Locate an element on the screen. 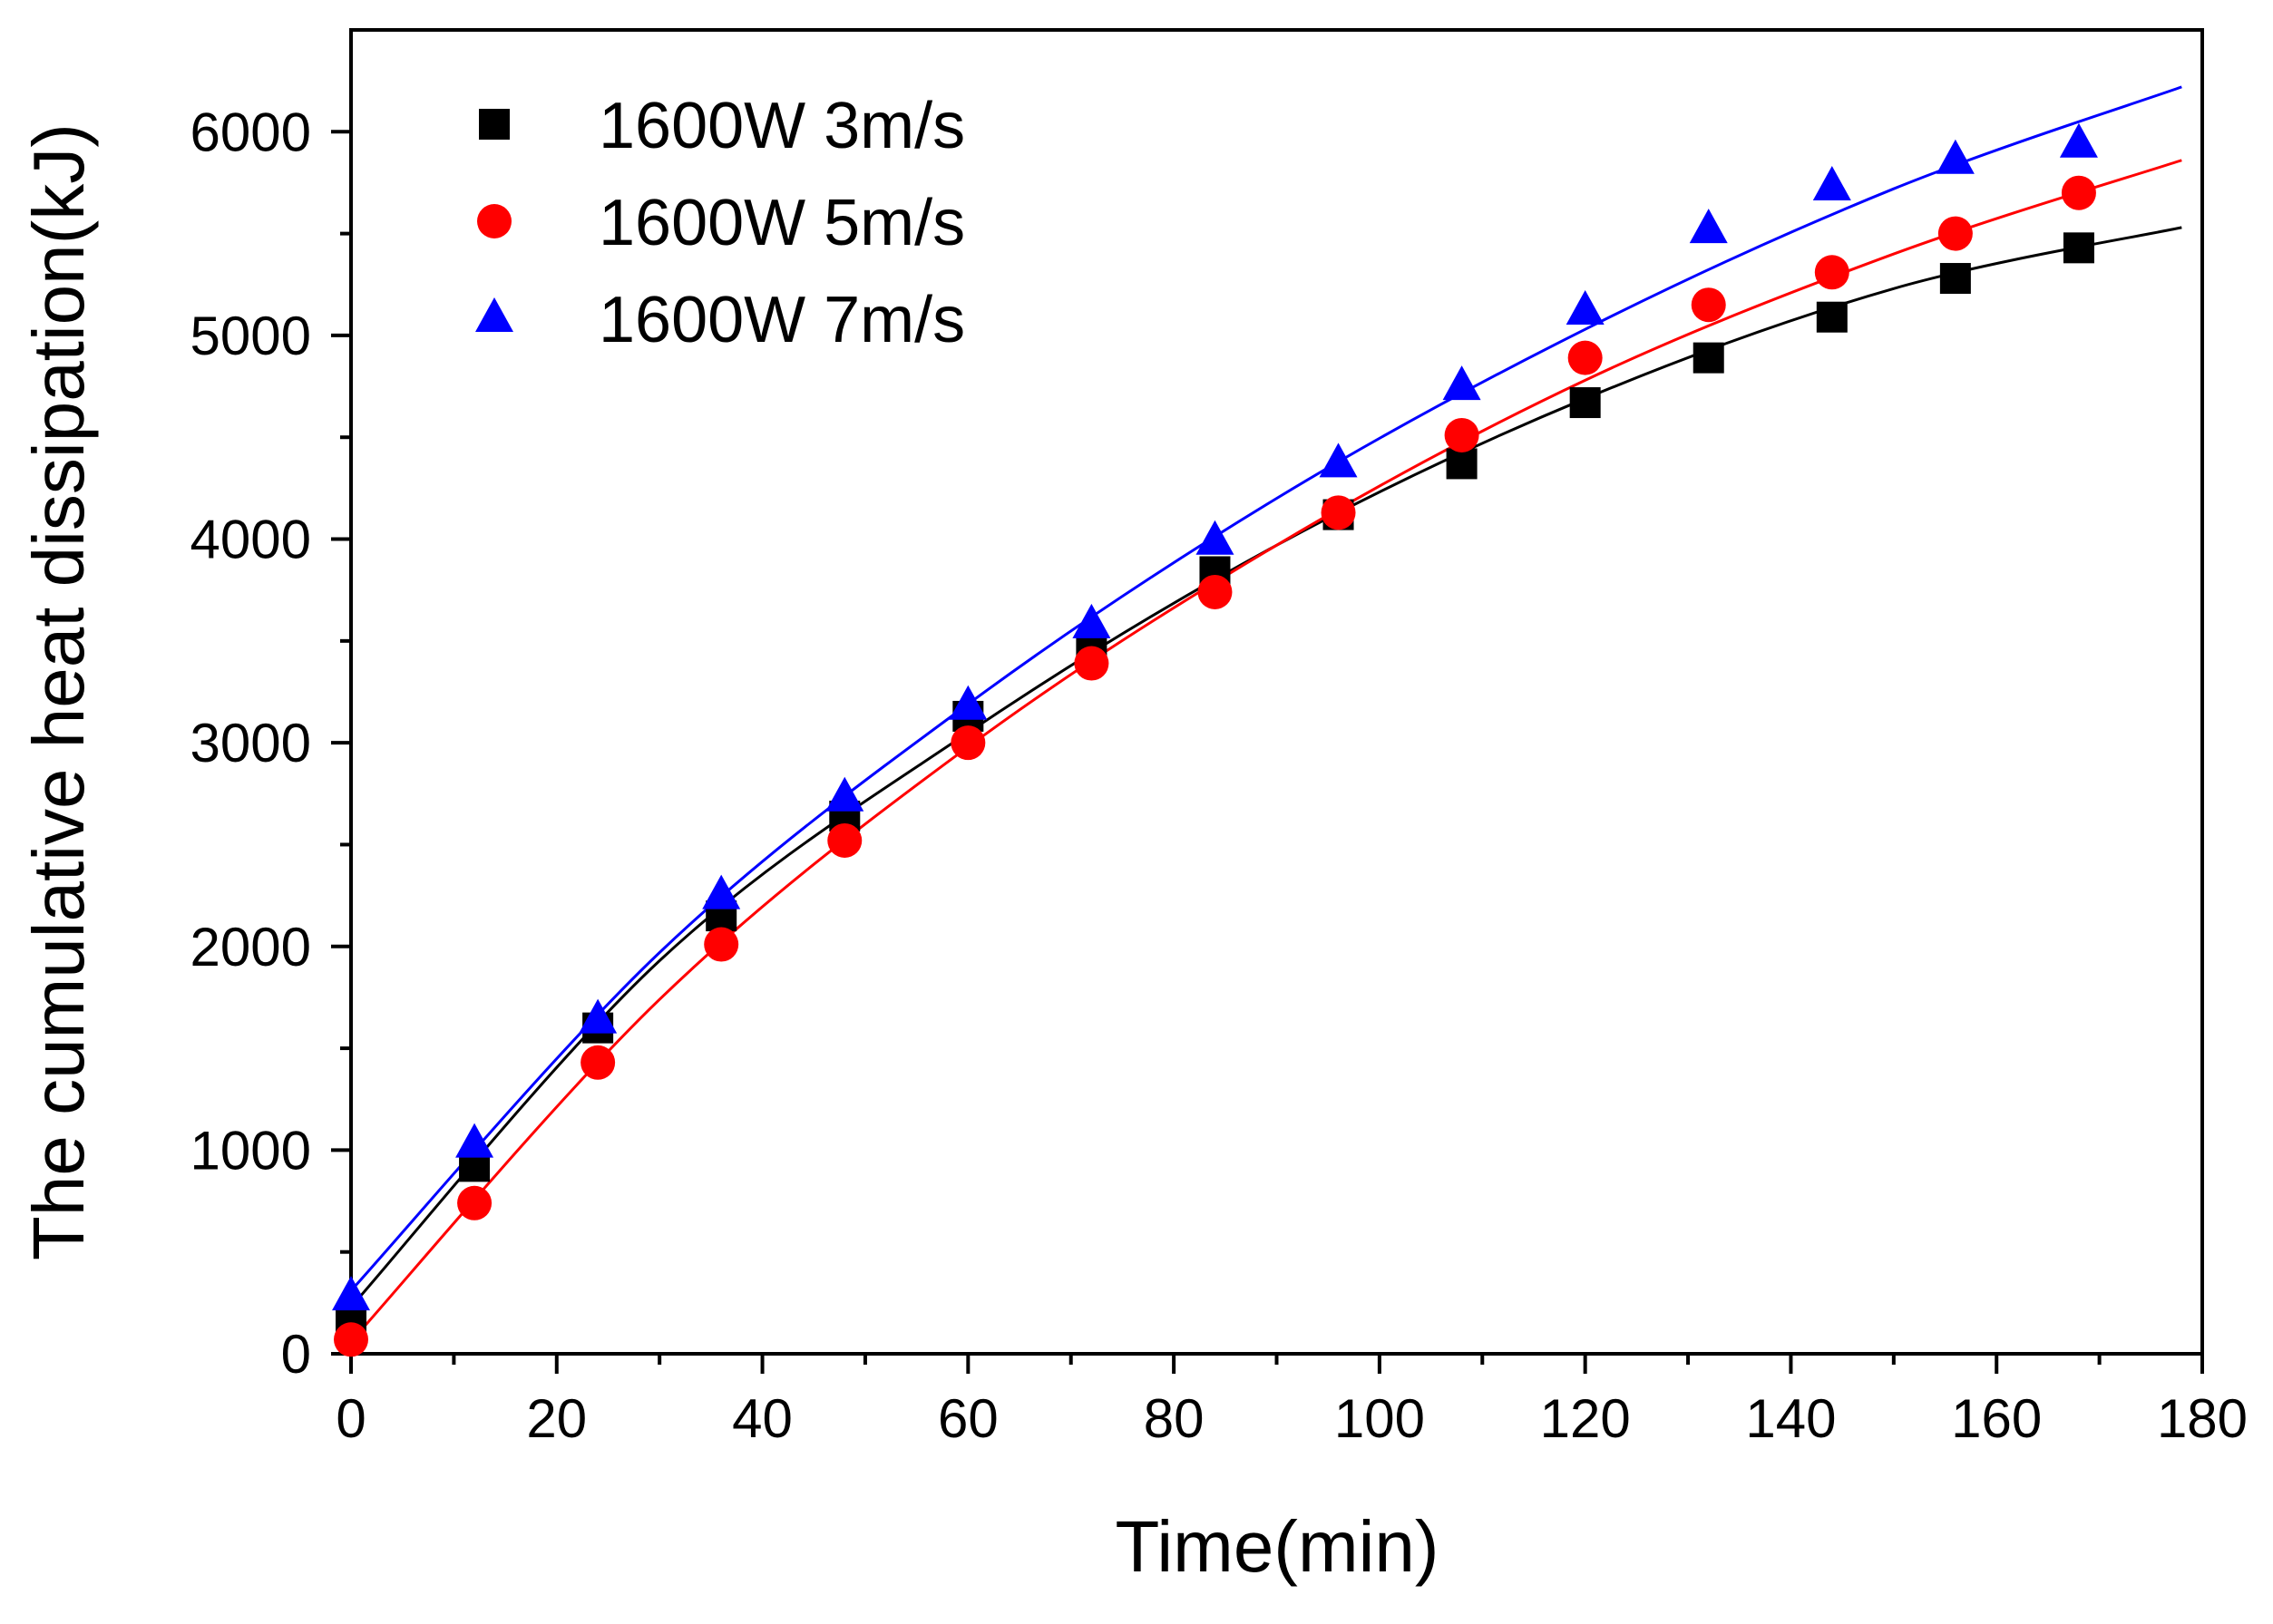 This screenshot has height=1624, width=2273. y-tick-label: 3000 is located at coordinates (250, 743).